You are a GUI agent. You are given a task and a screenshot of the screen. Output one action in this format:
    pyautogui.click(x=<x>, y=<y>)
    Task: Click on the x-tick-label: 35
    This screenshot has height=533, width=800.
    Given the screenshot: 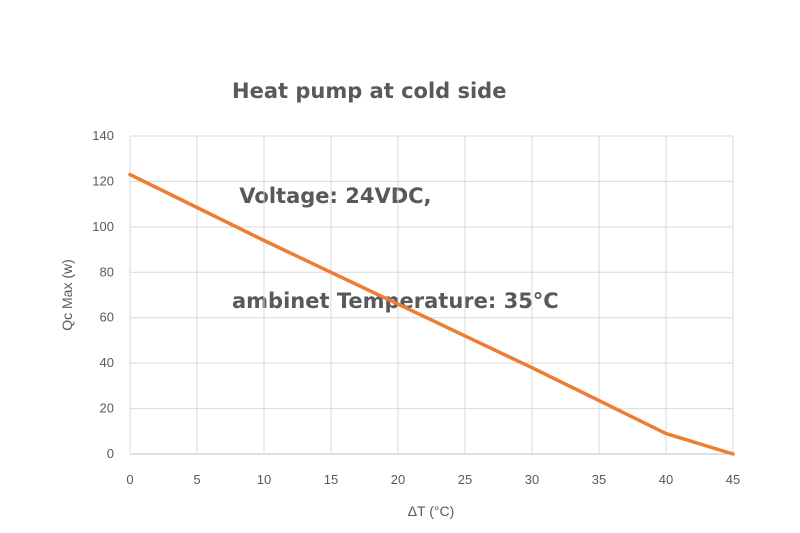 What is the action you would take?
    pyautogui.click(x=599, y=479)
    